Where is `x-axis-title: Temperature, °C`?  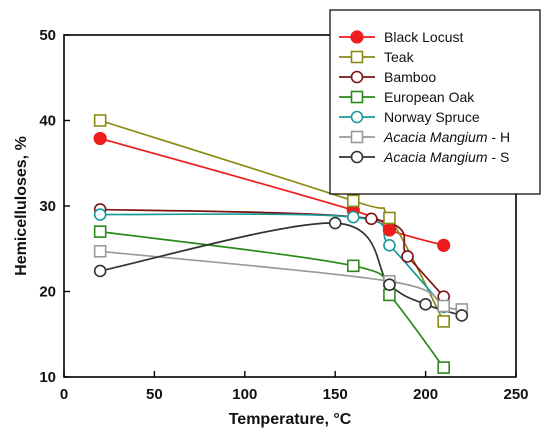 x-axis-title: Temperature, °C is located at coordinates (290, 419).